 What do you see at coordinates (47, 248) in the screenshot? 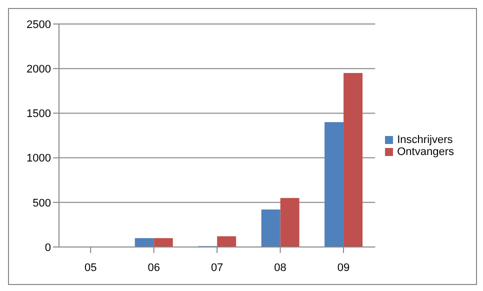
I see `y-tick-label: 0` at bounding box center [47, 248].